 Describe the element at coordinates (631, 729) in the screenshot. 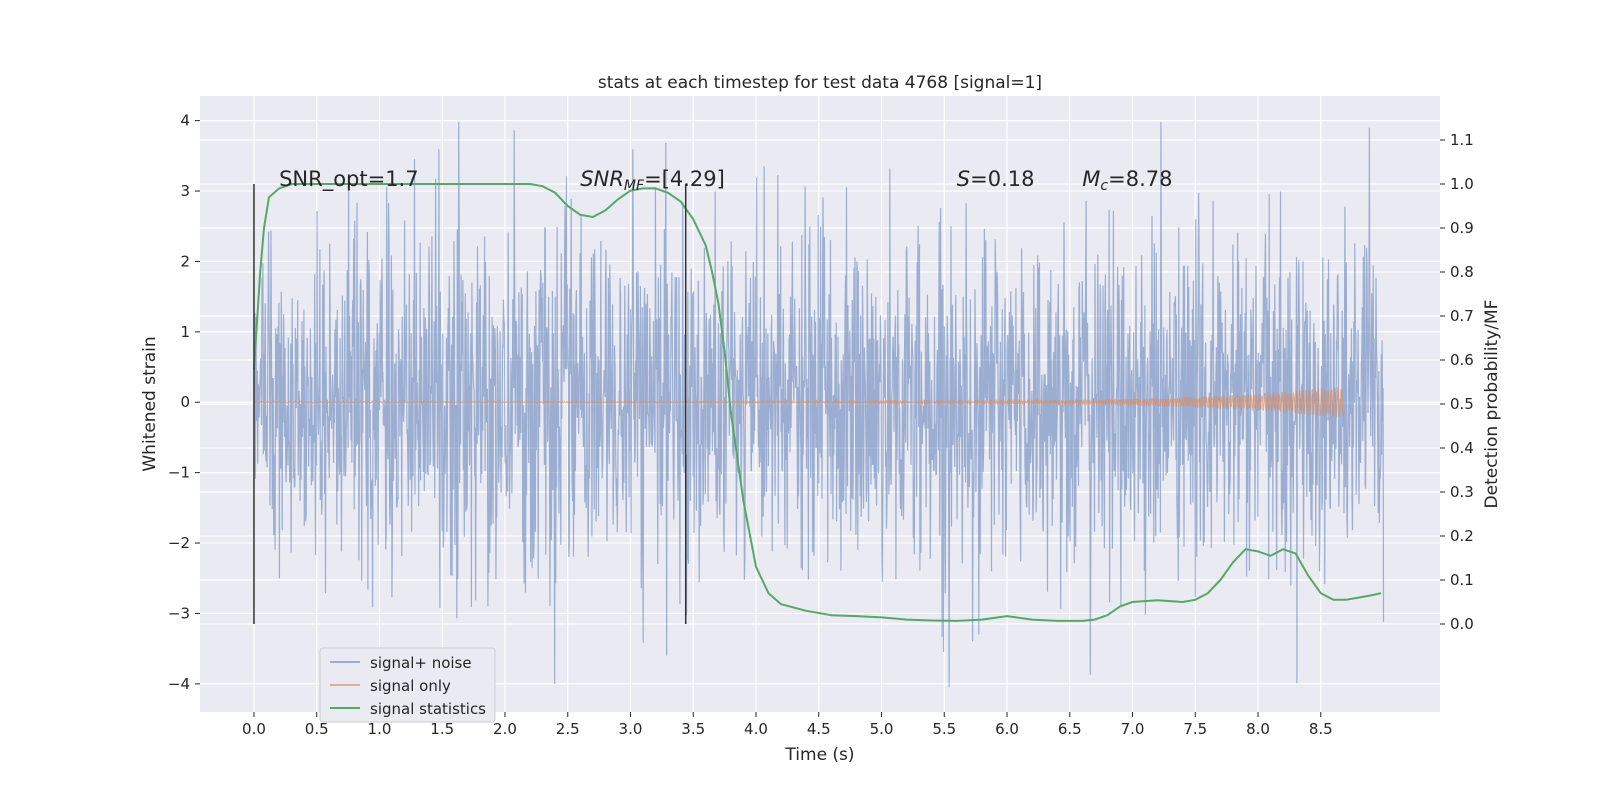

I see `x-tick-label: 3.0` at that location.